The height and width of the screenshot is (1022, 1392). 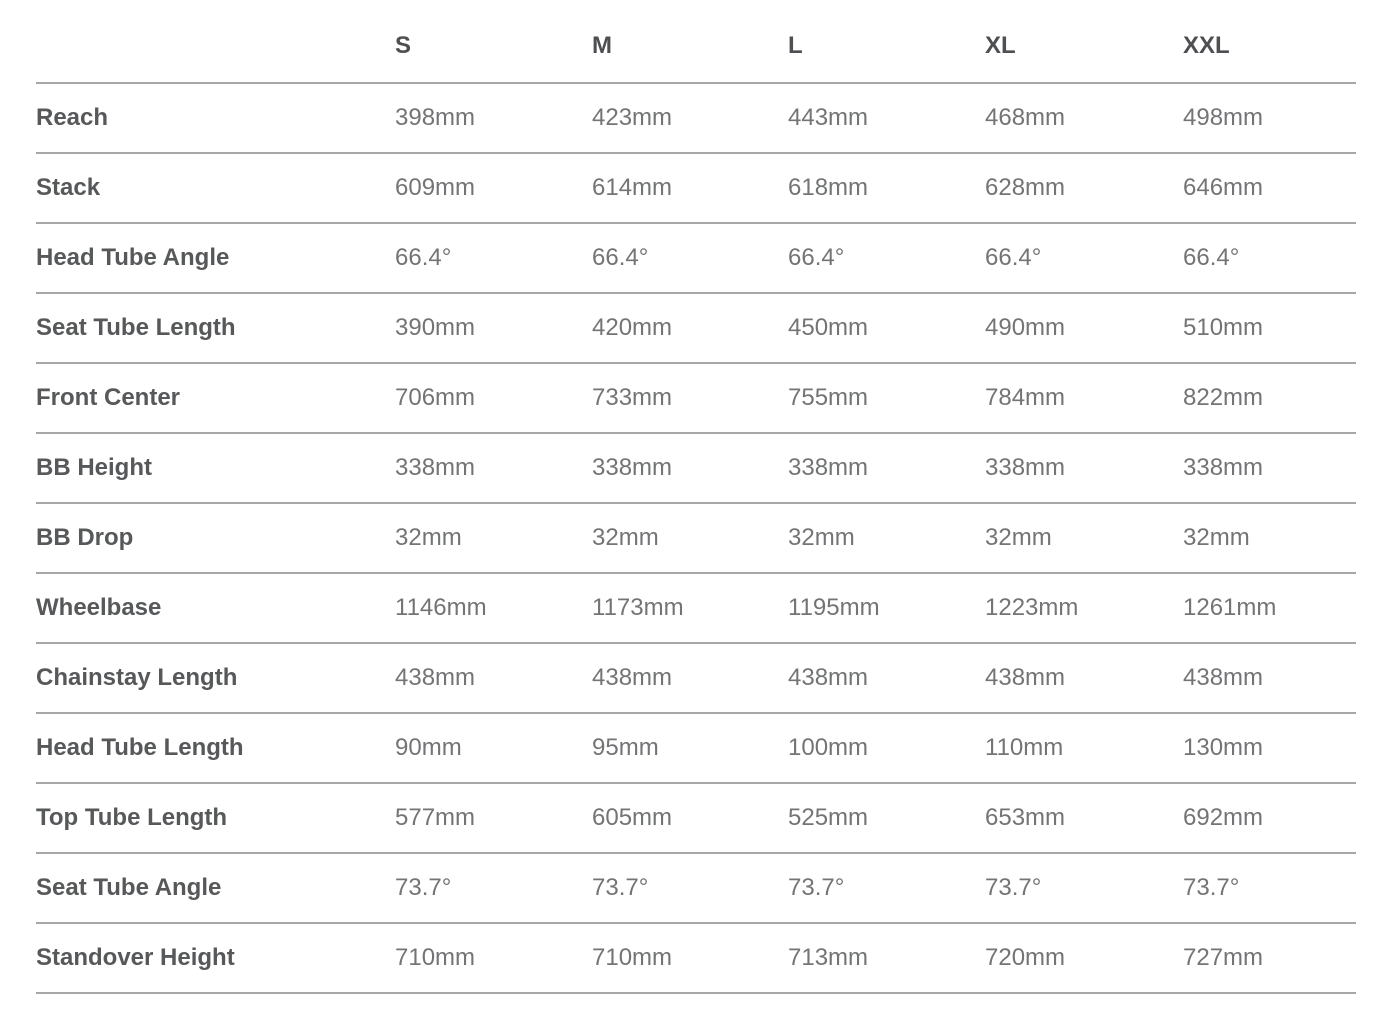 I want to click on value-cell: 706mm, so click(x=493, y=398).